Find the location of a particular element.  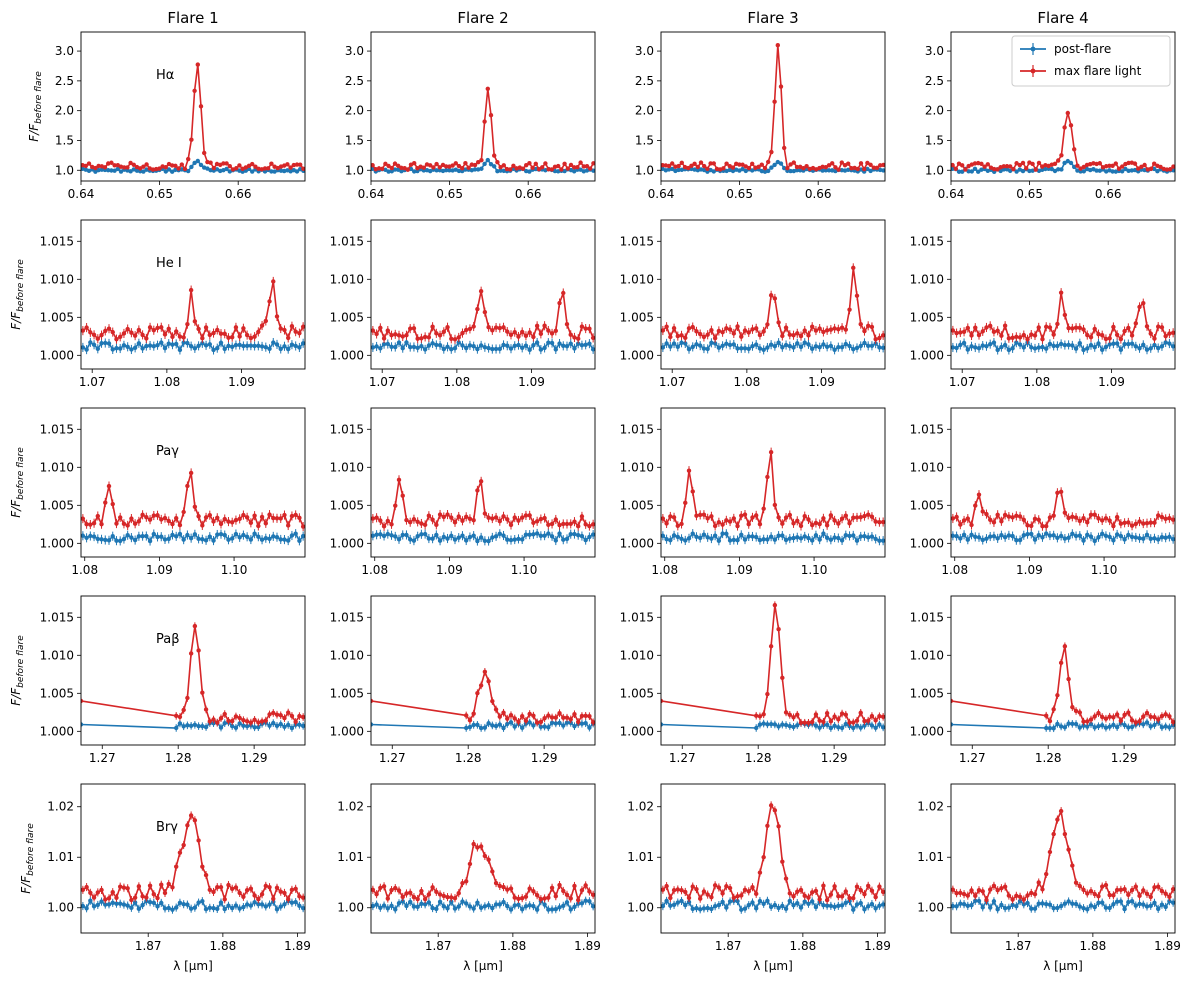

x-tick-label: 1.09 is located at coordinates (531, 382).